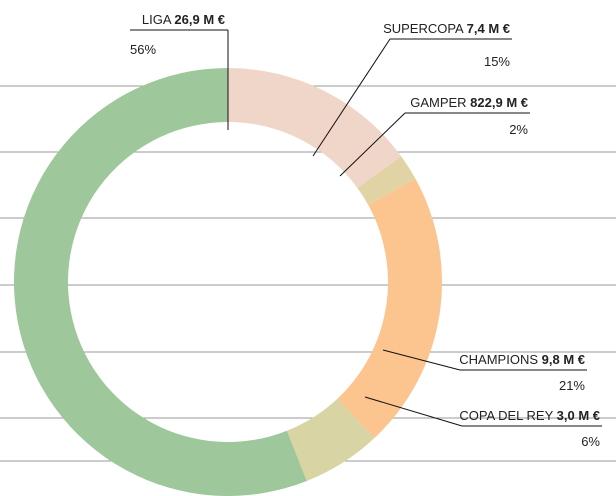  I want to click on amount: 3,0 M €, so click(578, 415).